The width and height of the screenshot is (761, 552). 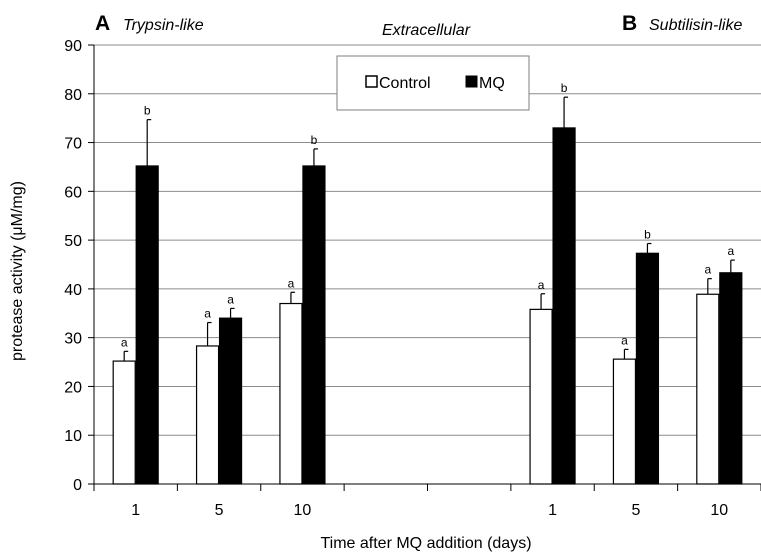 I want to click on y-tick-label-70: 70, so click(x=73, y=144).